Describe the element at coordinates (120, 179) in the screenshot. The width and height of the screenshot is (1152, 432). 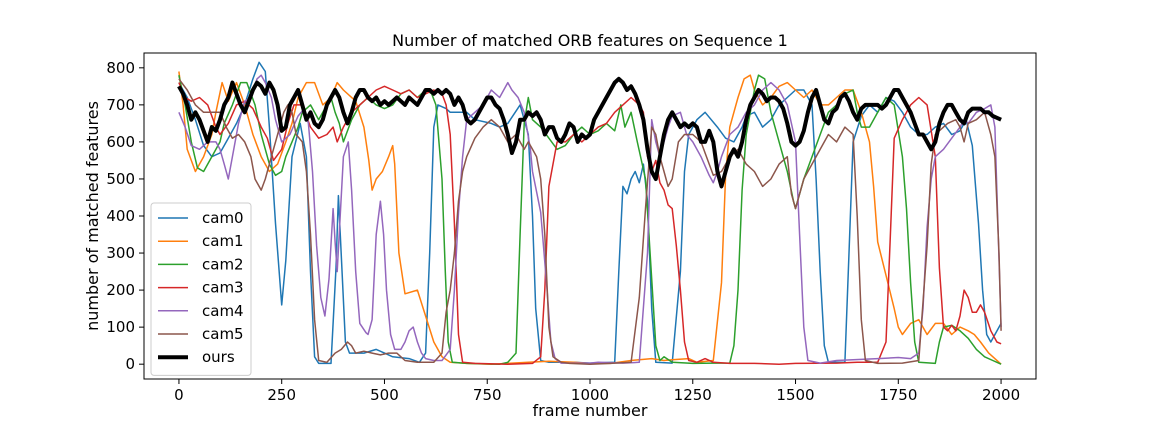
I see `y-tick-label: 500` at that location.